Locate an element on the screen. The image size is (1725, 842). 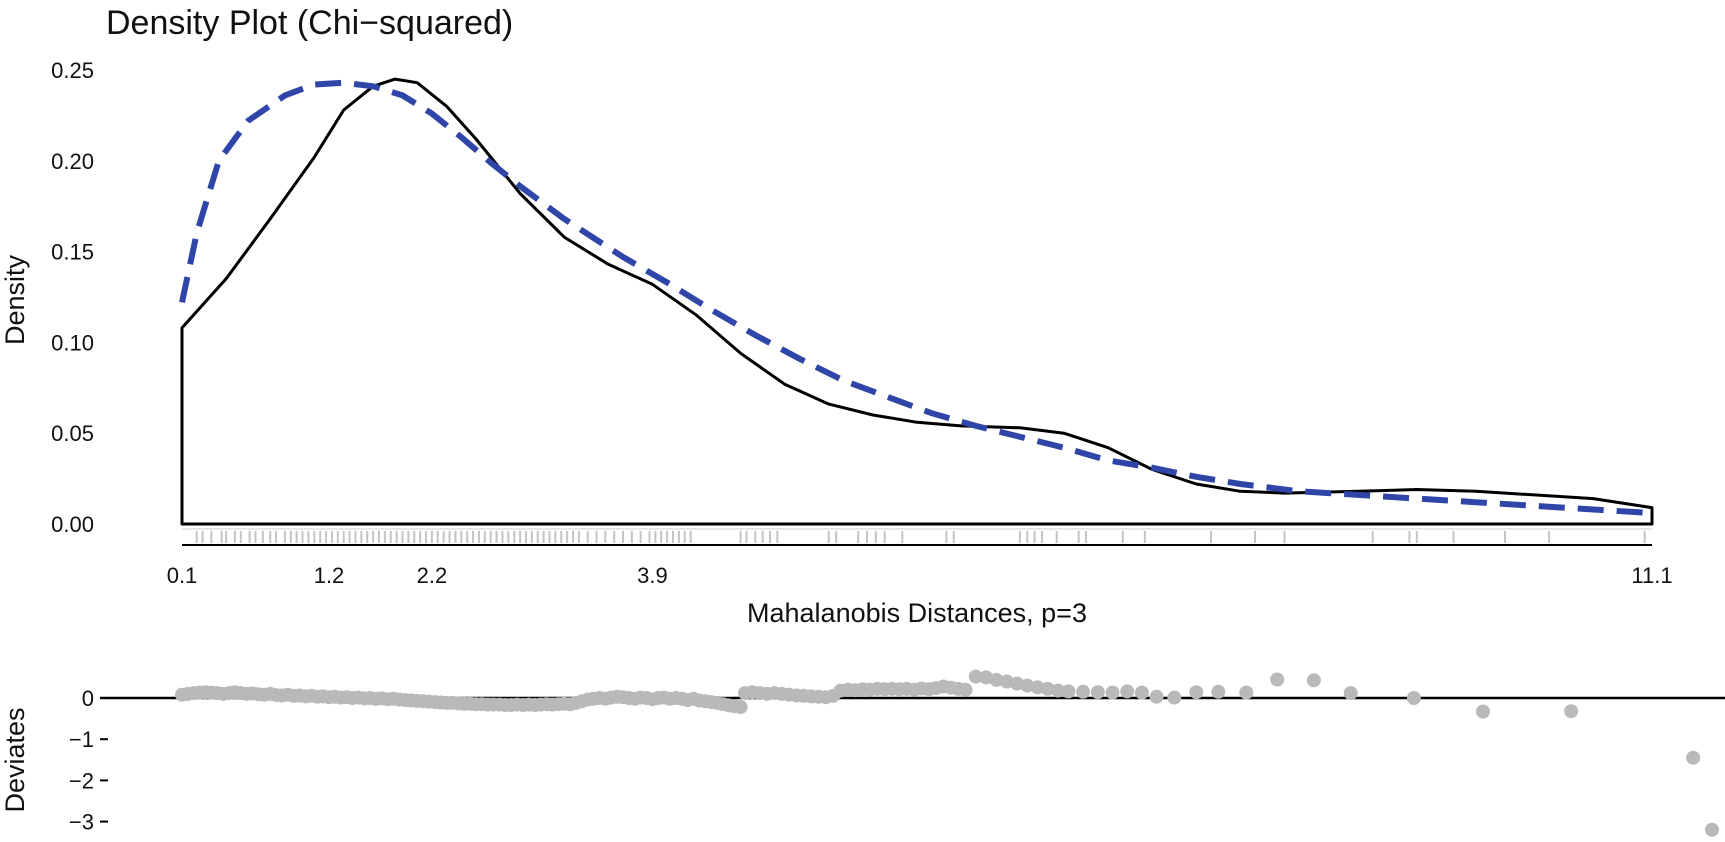
rug-plot is located at coordinates (917, 537).